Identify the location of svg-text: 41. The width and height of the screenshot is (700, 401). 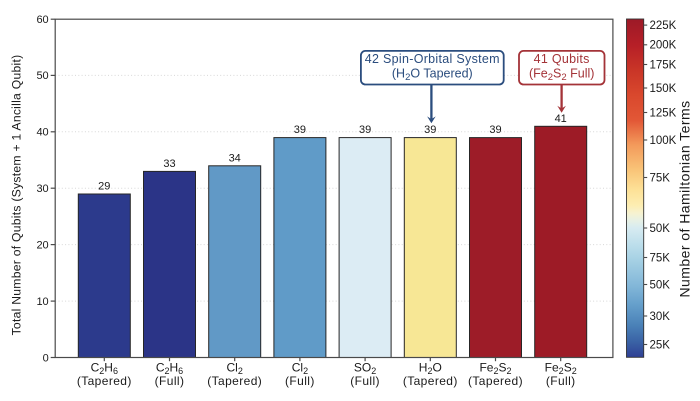
(561, 119).